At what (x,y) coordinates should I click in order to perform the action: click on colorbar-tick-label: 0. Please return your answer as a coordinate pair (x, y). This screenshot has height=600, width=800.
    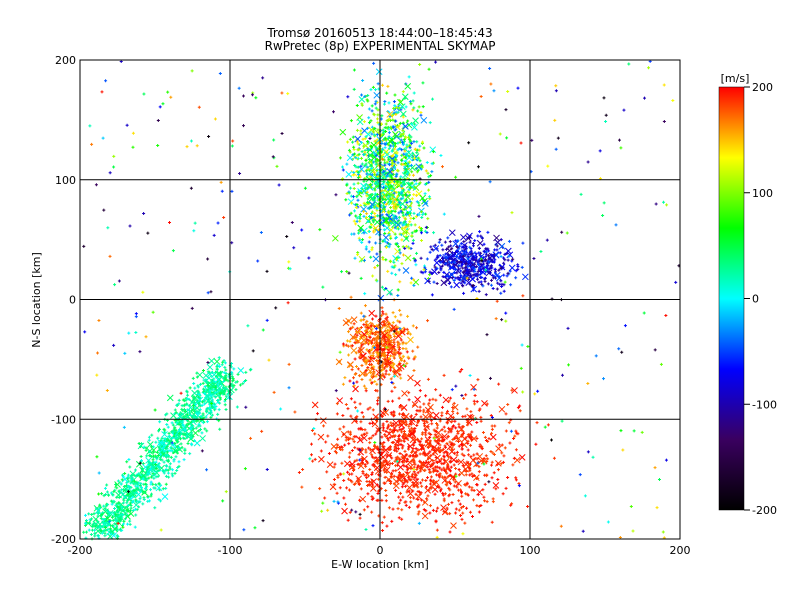
    Looking at the image, I should click on (755, 299).